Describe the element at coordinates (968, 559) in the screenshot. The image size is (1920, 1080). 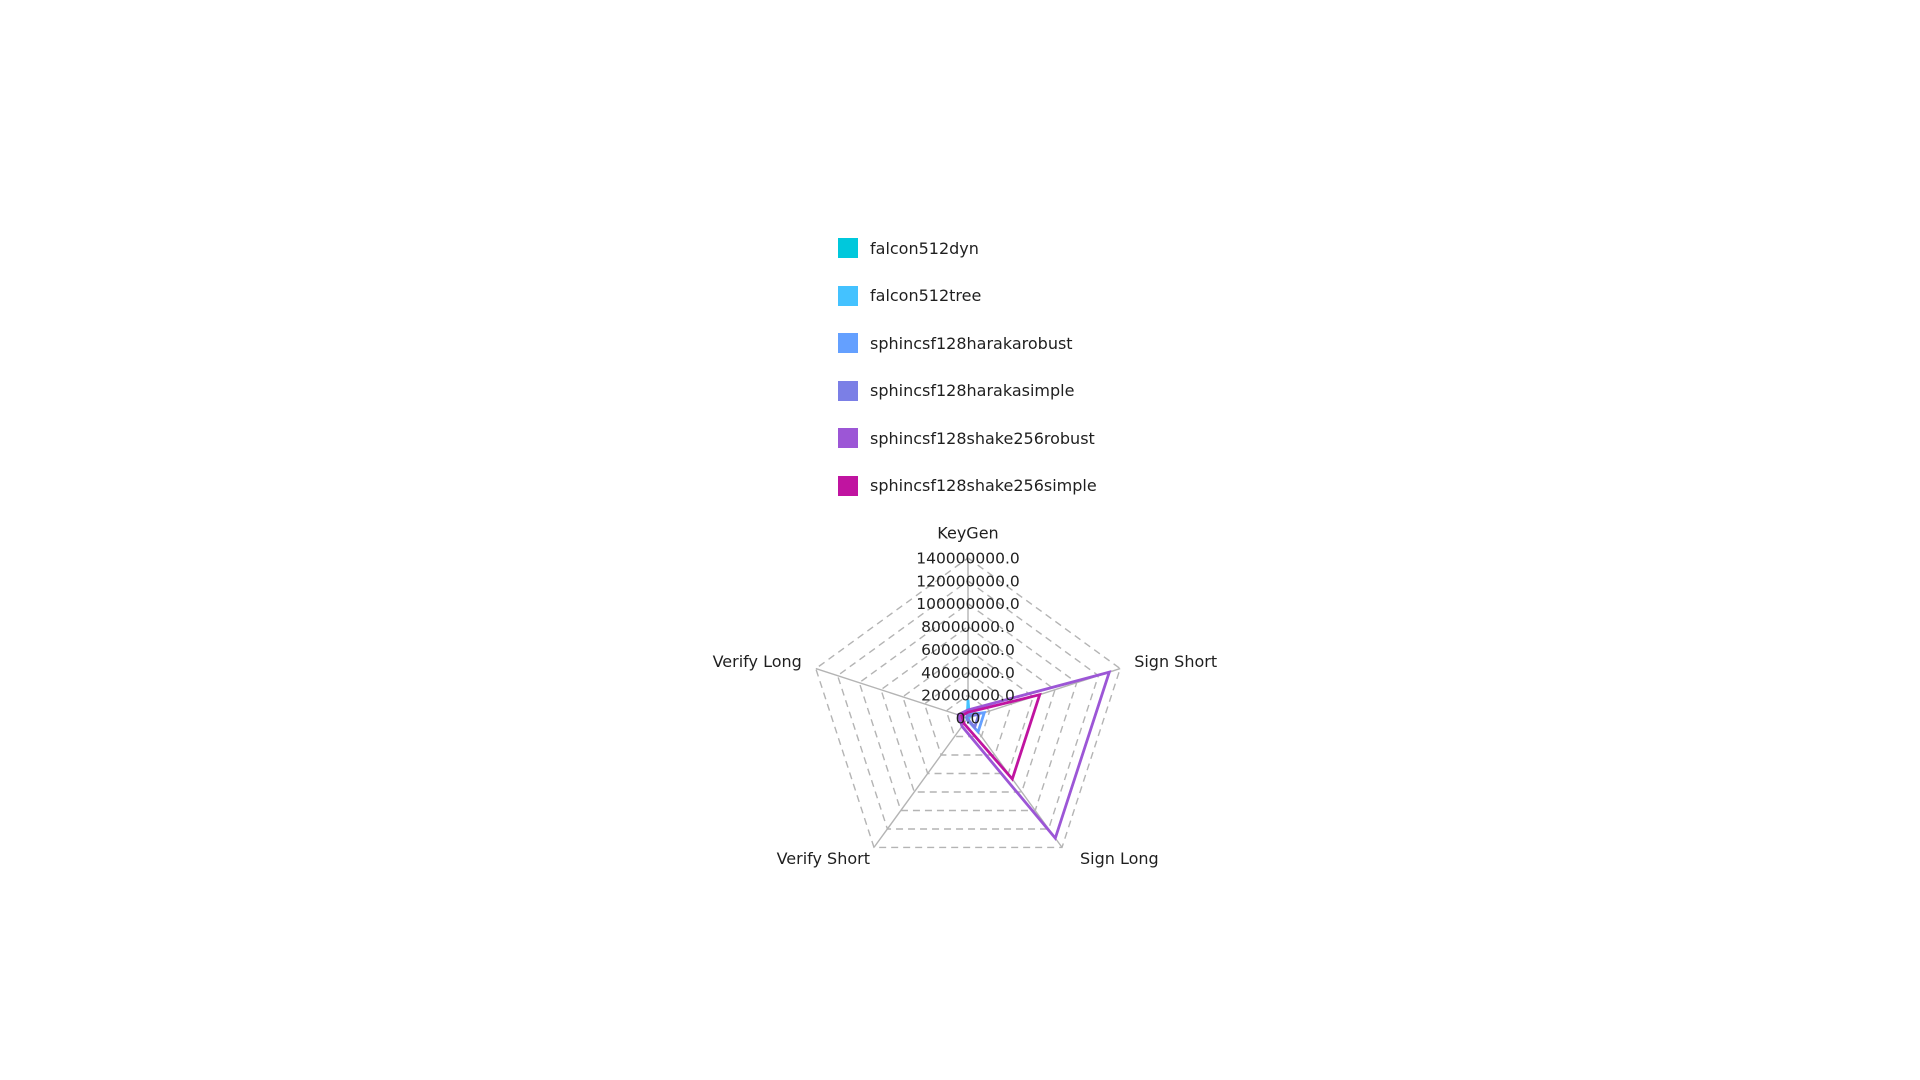
I see `radial-tick-label: 140000000.0` at that location.